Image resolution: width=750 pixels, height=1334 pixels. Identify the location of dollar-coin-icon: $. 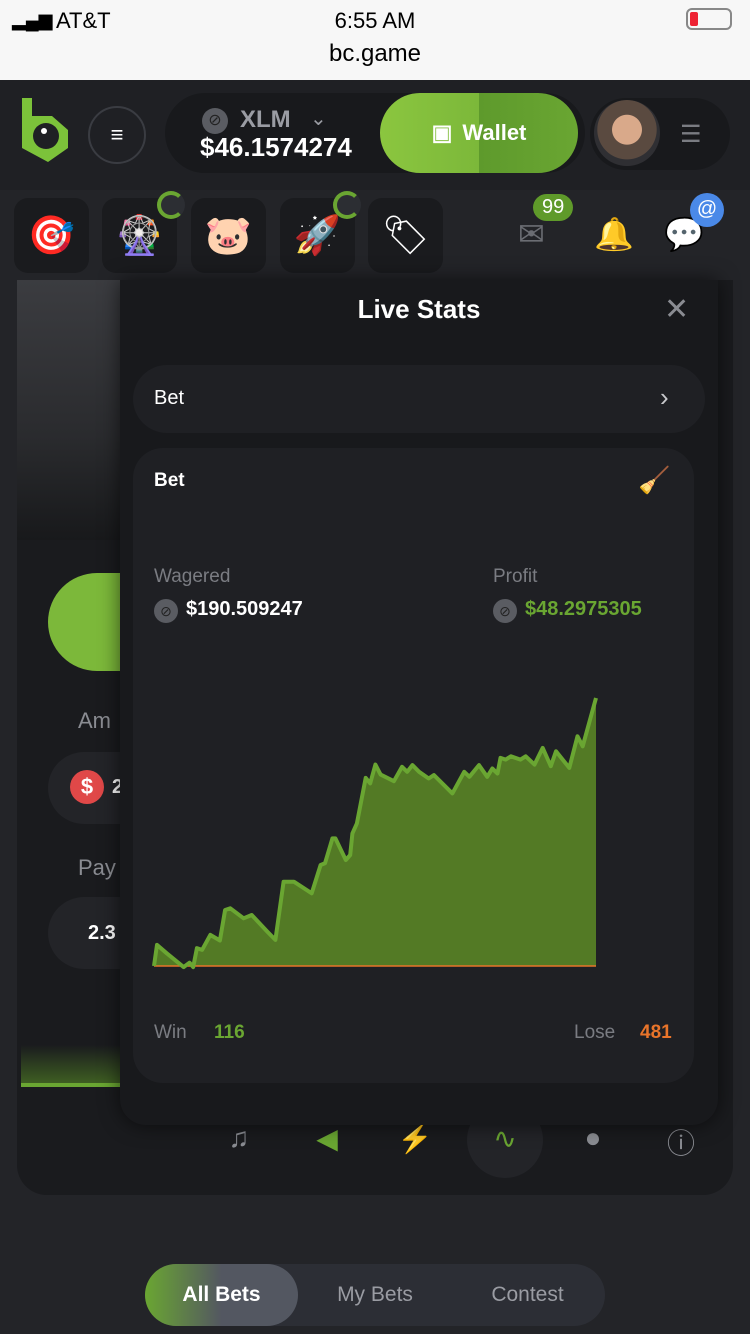
(87, 787).